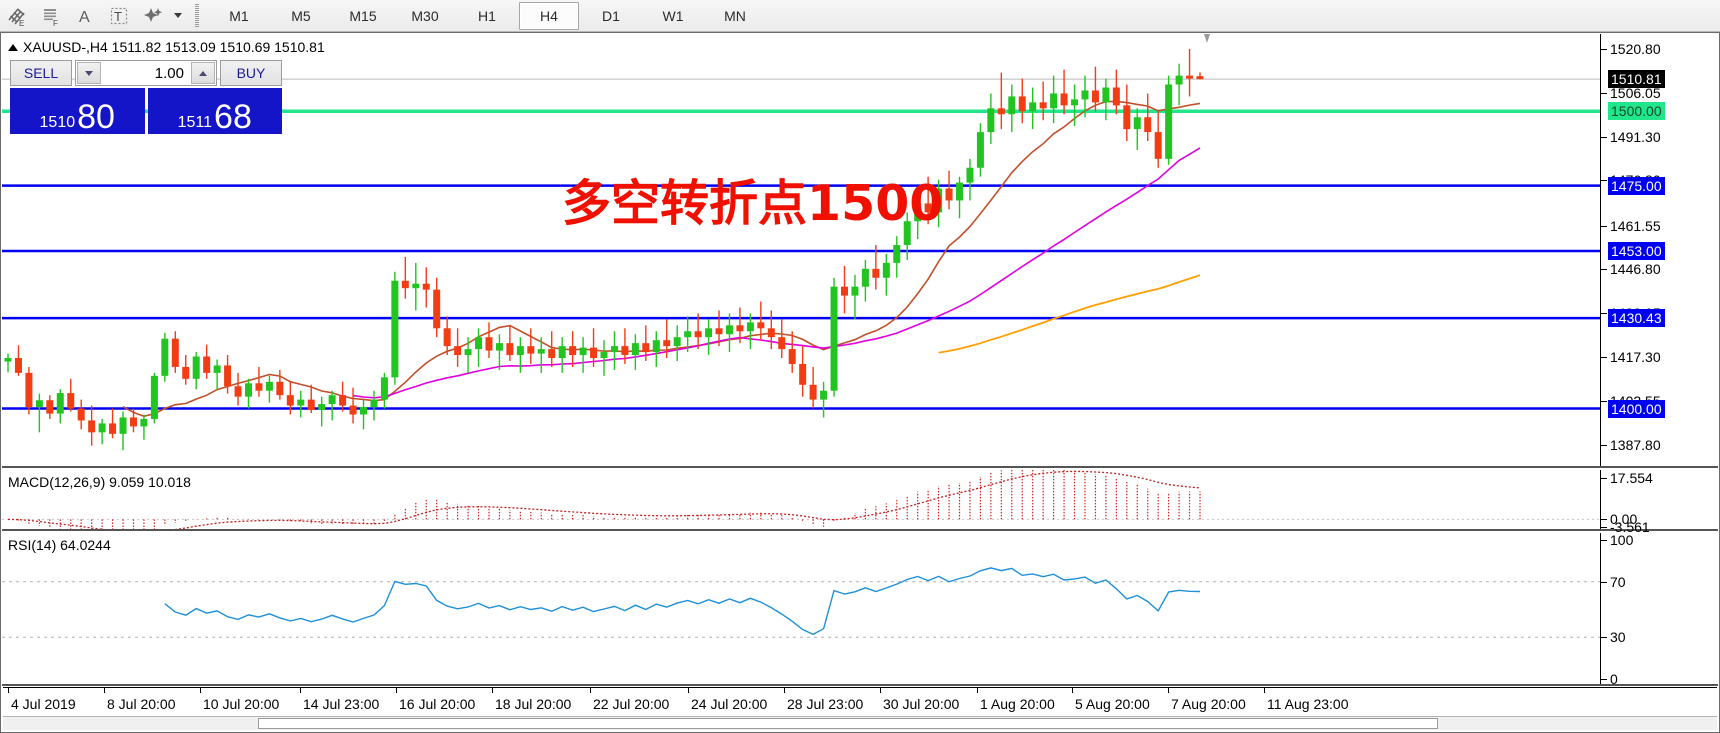 This screenshot has width=1720, height=733. I want to click on time-axis-label: 22 Jul 20:00, so click(631, 704).